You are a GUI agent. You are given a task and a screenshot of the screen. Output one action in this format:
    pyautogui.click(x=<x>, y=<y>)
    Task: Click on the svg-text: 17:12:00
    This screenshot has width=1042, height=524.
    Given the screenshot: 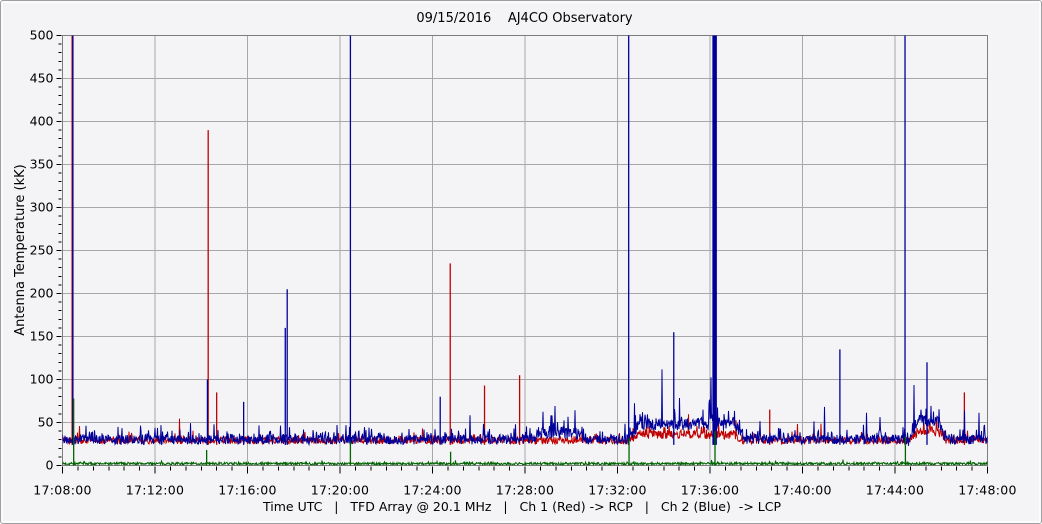 What is the action you would take?
    pyautogui.click(x=155, y=490)
    